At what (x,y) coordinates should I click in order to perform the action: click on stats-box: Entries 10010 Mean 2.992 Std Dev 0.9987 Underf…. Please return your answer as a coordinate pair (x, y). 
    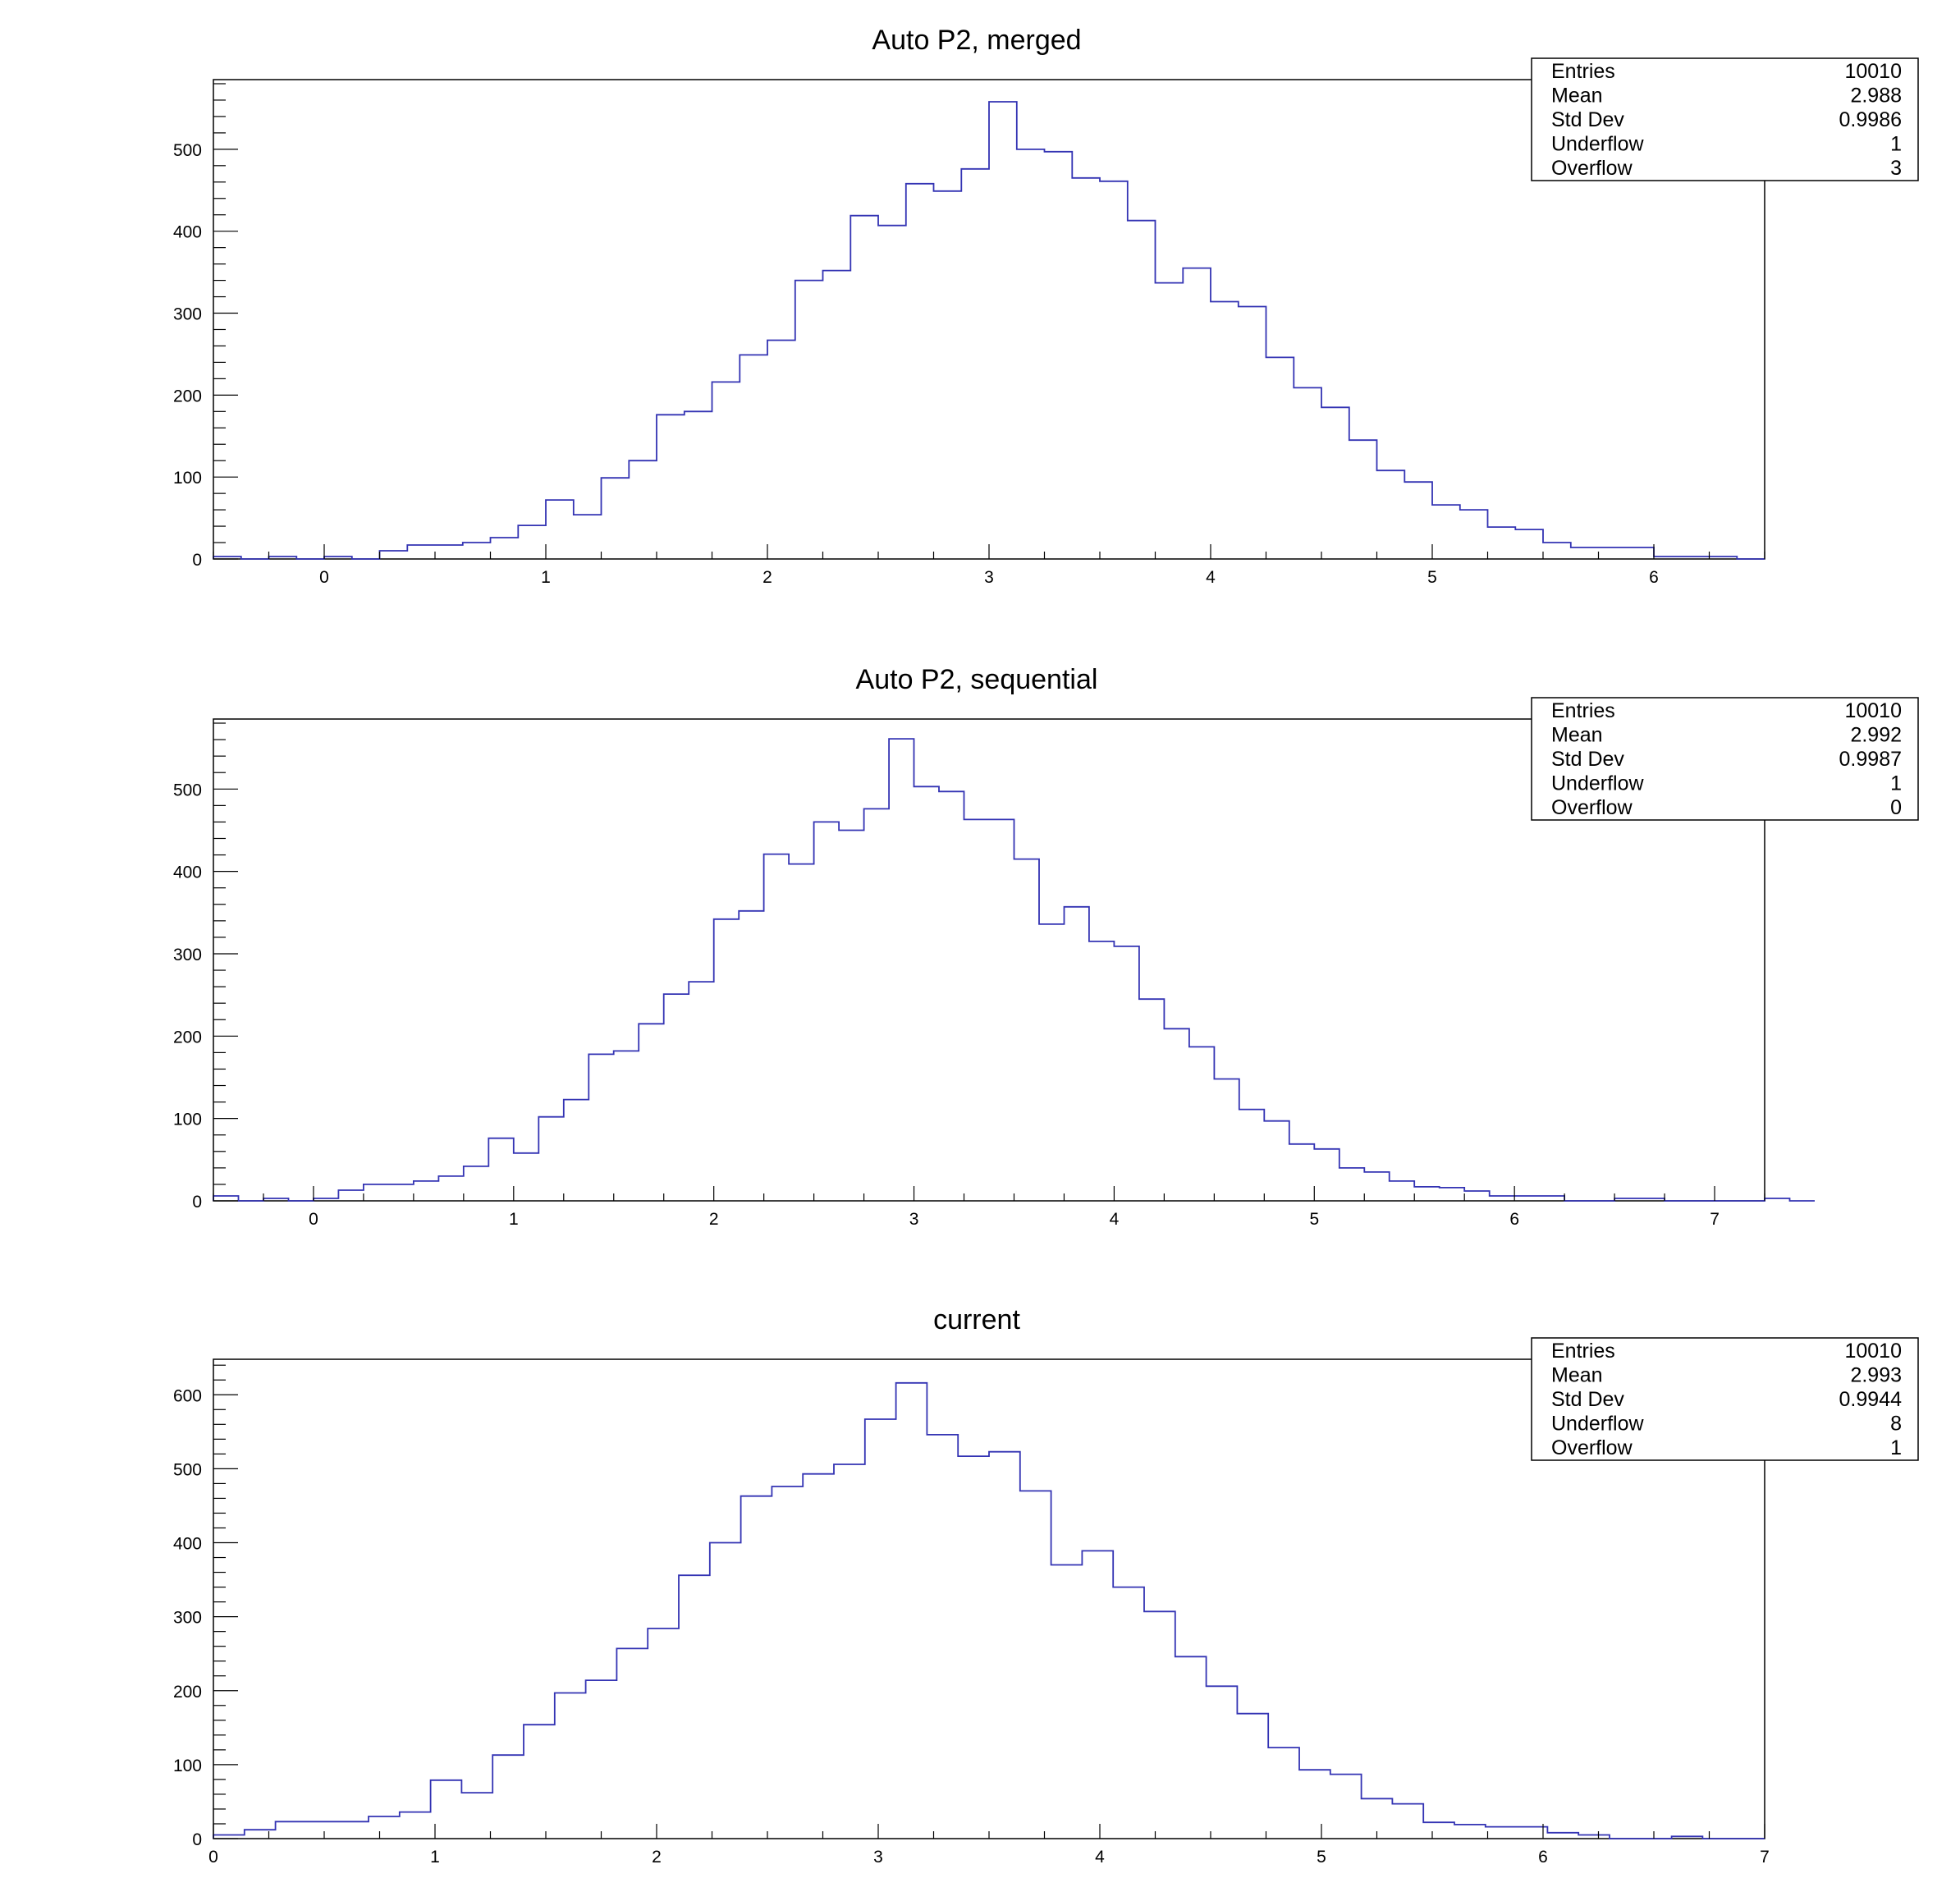
    Looking at the image, I should click on (1725, 759).